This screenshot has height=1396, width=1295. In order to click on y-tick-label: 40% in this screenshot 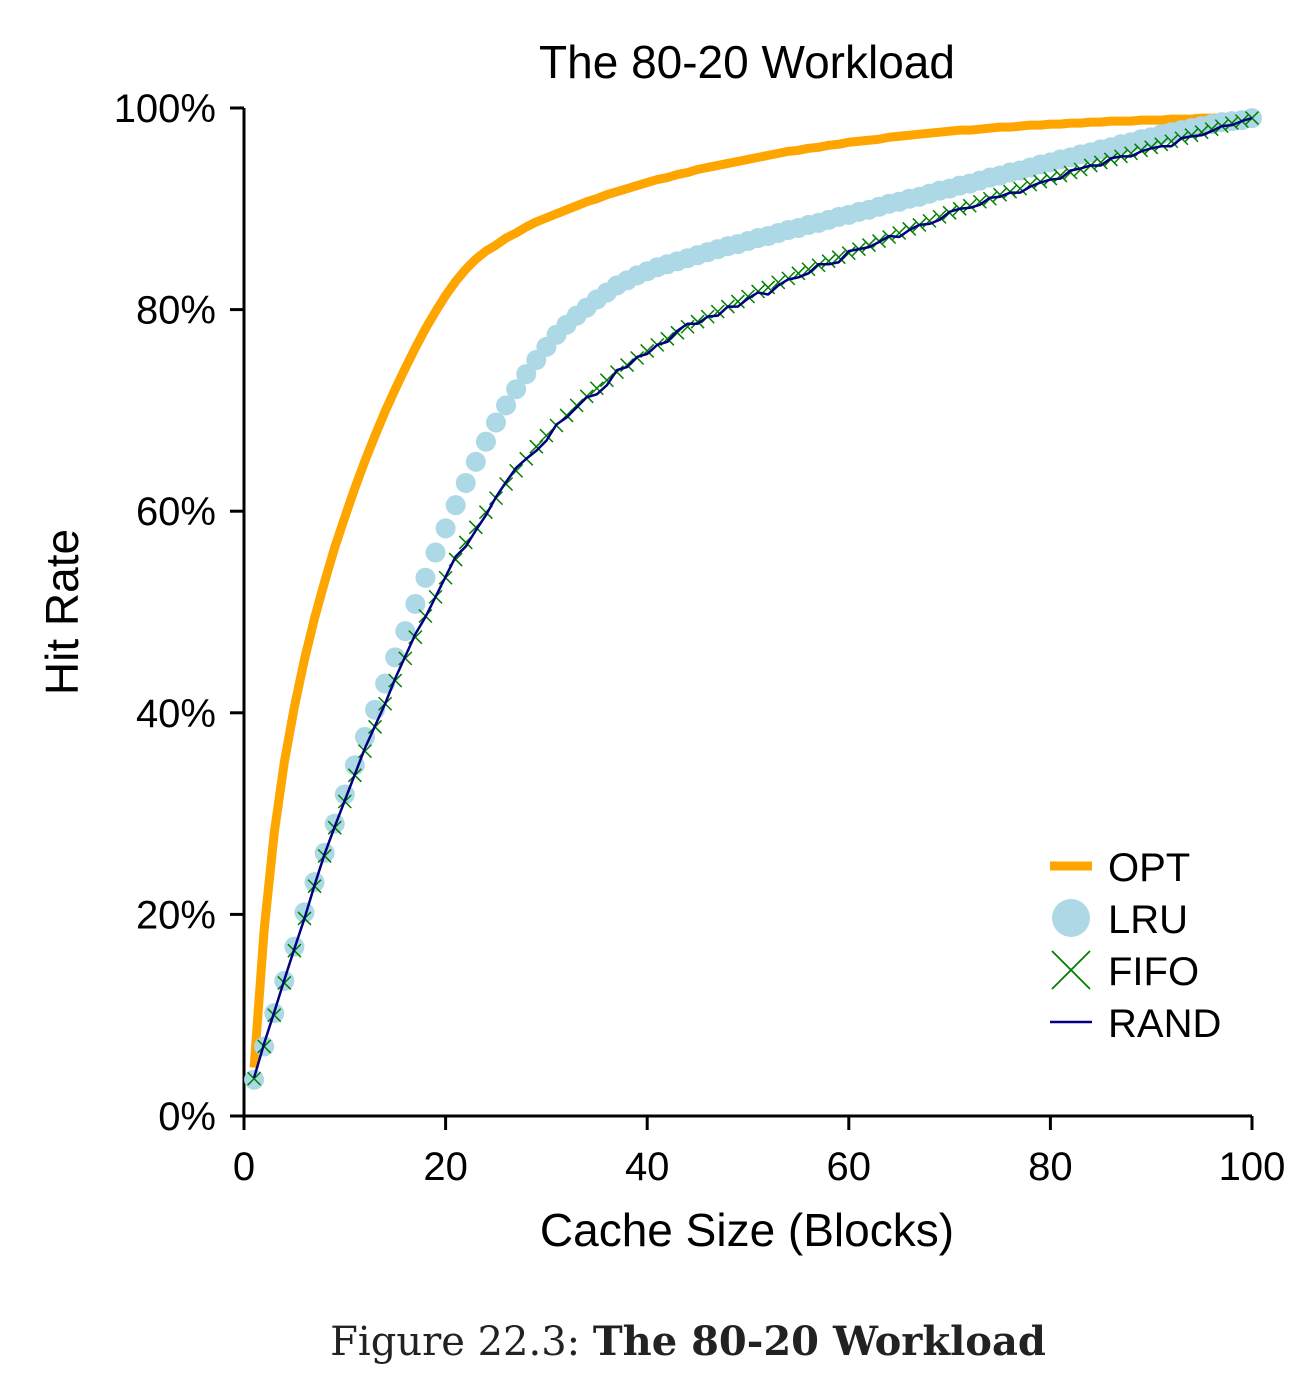, I will do `click(176, 714)`.